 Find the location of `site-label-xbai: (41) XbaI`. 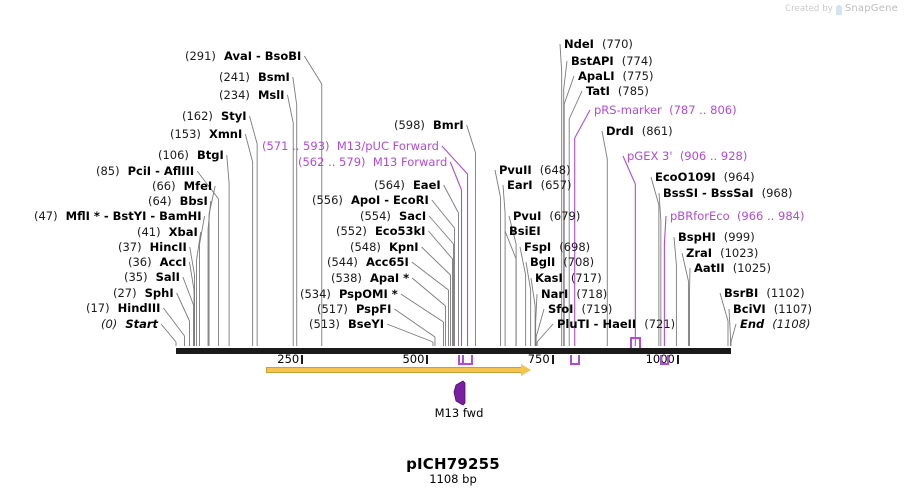

site-label-xbai: (41) XbaI is located at coordinates (167, 232).